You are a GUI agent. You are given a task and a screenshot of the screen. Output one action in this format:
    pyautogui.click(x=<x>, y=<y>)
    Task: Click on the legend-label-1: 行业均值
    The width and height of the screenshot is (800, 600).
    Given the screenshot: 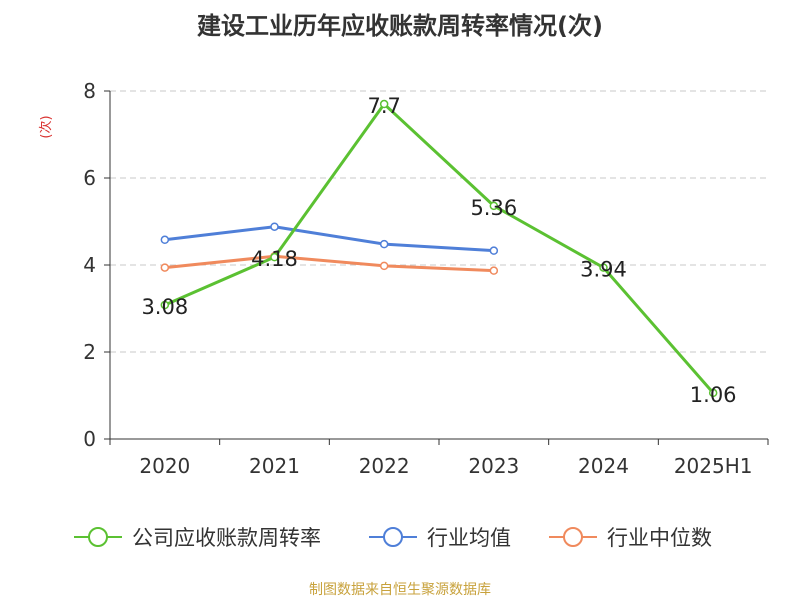 What is the action you would take?
    pyautogui.click(x=469, y=538)
    